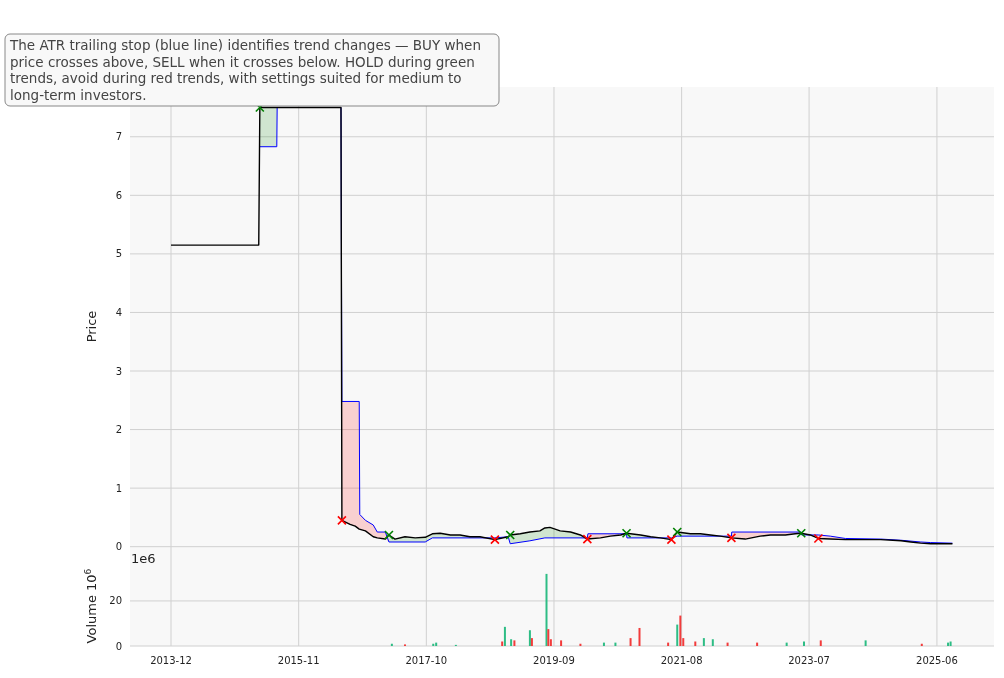 This screenshot has width=1004, height=678. I want to click on x-tick-label: 2025-06, so click(937, 660).